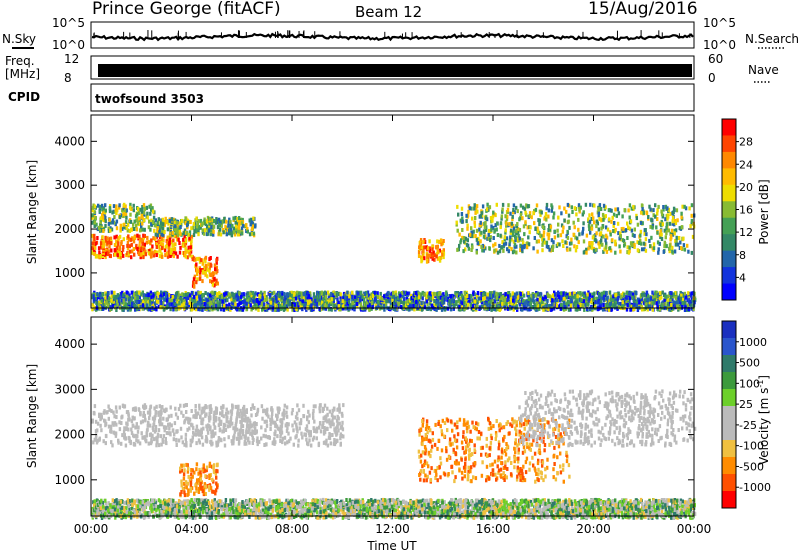 The width and height of the screenshot is (800, 558). Describe the element at coordinates (388, 12) in the screenshot. I see `beam-label: Beam 12` at that location.